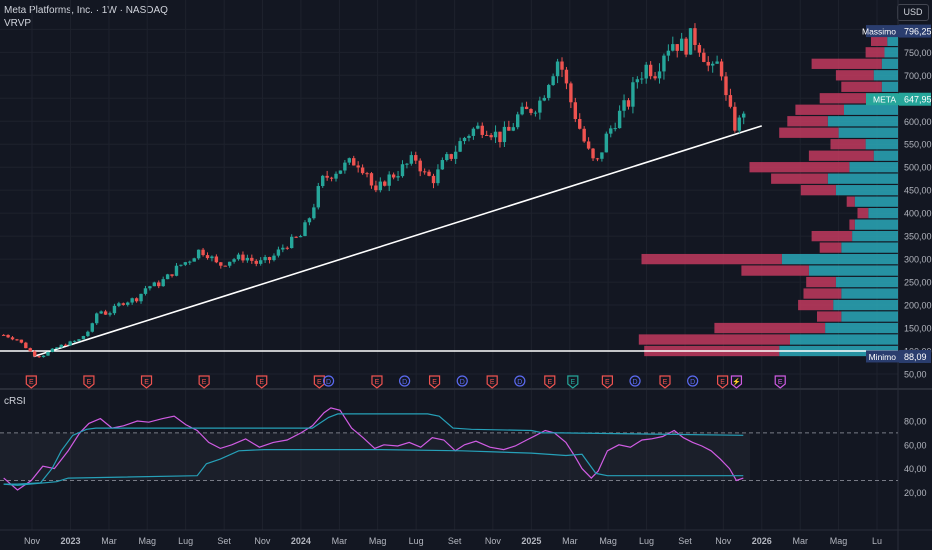  I want to click on symbol-title: Meta Platforms, Inc. · 1W · NASDAQ, so click(86, 10).